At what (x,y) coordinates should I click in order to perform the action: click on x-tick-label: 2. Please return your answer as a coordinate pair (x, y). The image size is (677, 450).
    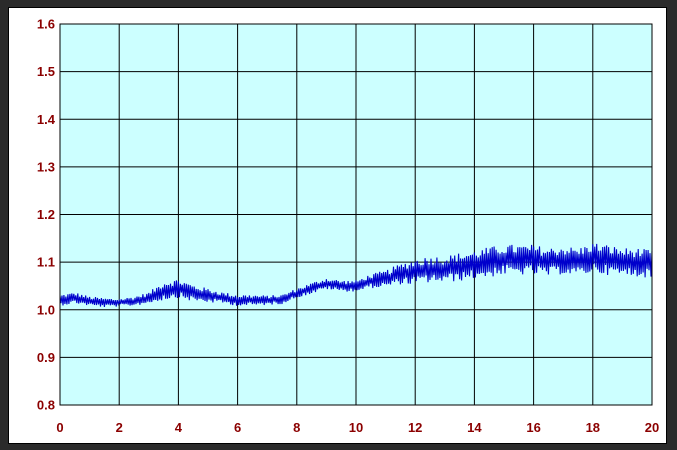
    Looking at the image, I should click on (119, 427).